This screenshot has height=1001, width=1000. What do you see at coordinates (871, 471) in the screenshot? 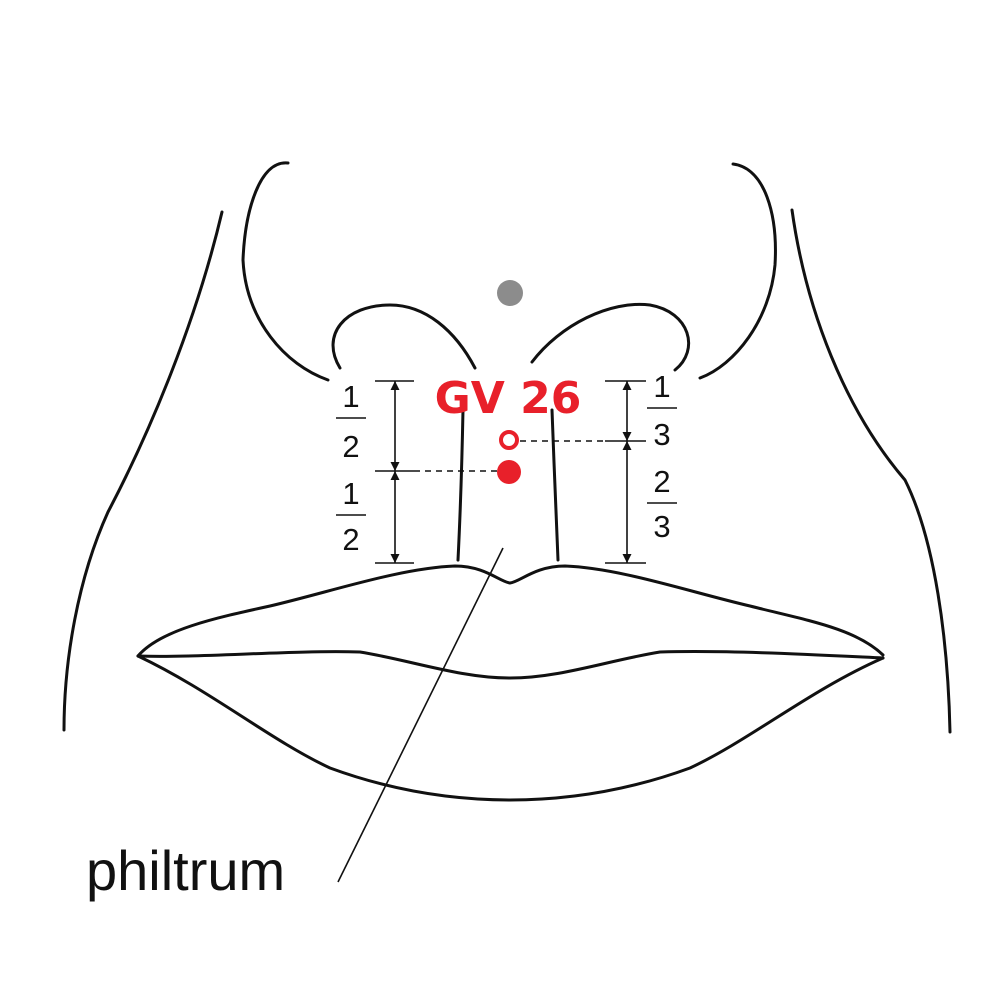
I see `right-face-contour` at bounding box center [871, 471].